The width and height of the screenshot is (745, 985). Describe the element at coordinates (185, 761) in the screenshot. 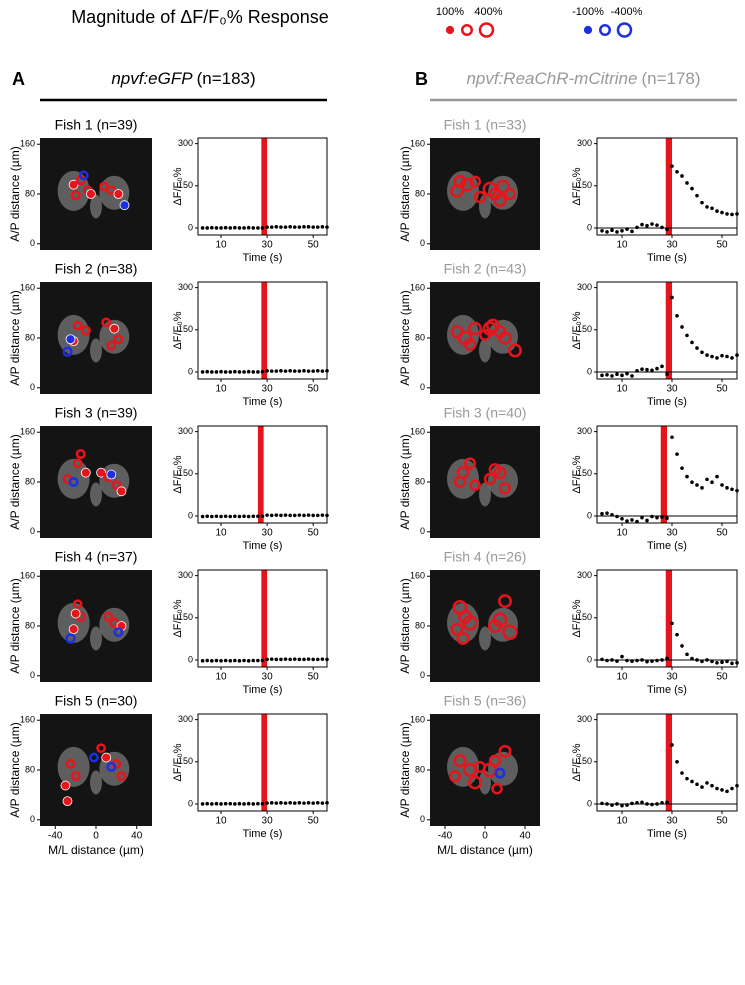

I see `y-tick-label: 150` at that location.